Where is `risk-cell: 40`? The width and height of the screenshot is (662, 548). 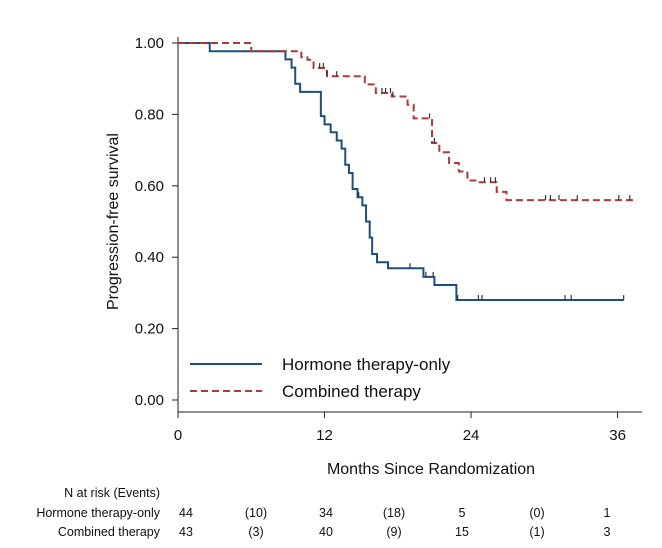
risk-cell: 40 is located at coordinates (326, 532).